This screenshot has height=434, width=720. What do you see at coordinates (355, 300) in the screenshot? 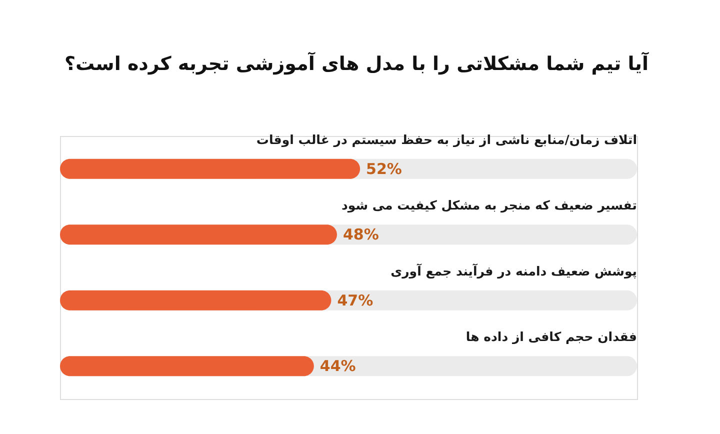
I see `data-label: 47%` at bounding box center [355, 300].